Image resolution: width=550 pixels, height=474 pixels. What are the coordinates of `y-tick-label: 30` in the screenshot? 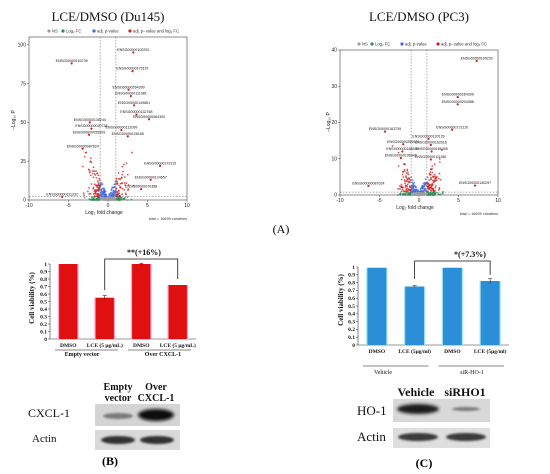 It's located at (334, 87).